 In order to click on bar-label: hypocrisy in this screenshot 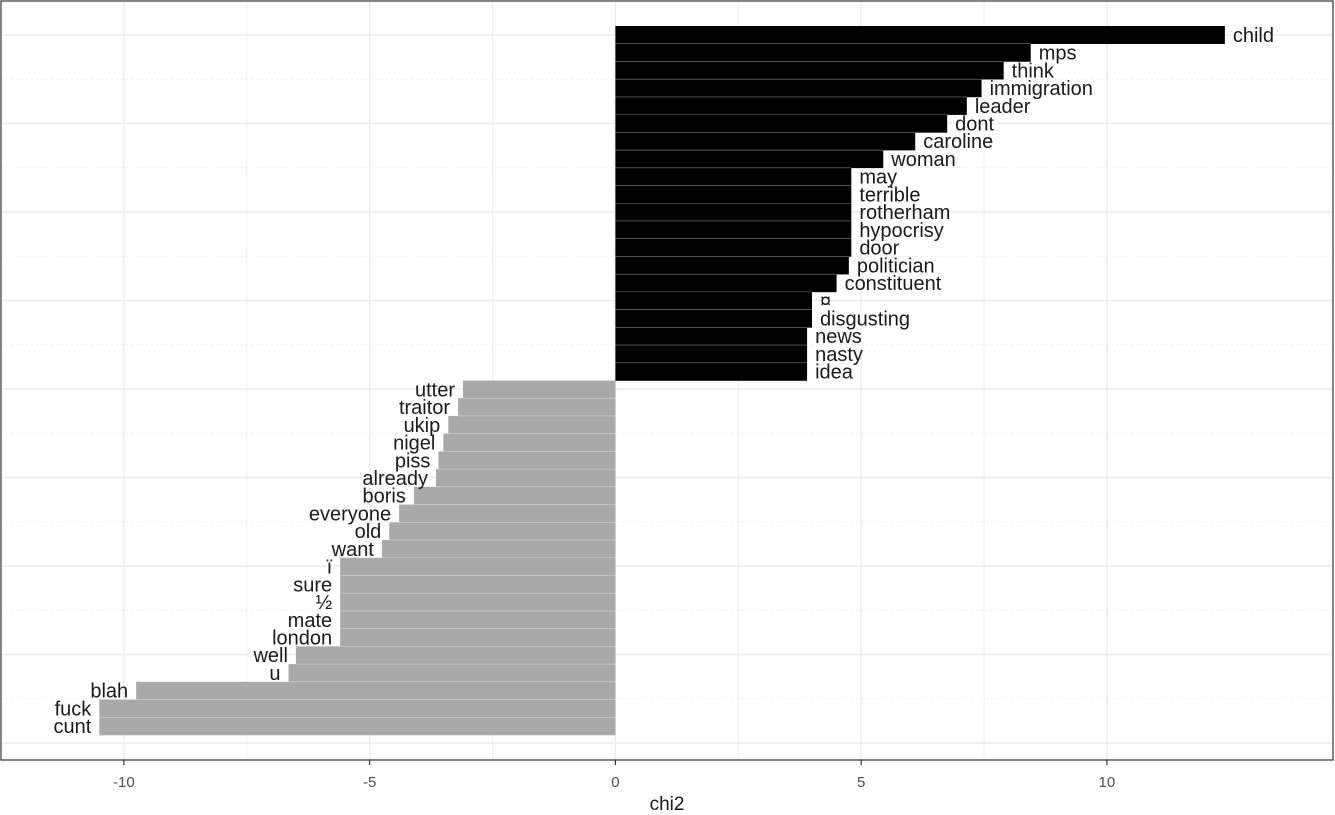, I will do `click(901, 231)`.